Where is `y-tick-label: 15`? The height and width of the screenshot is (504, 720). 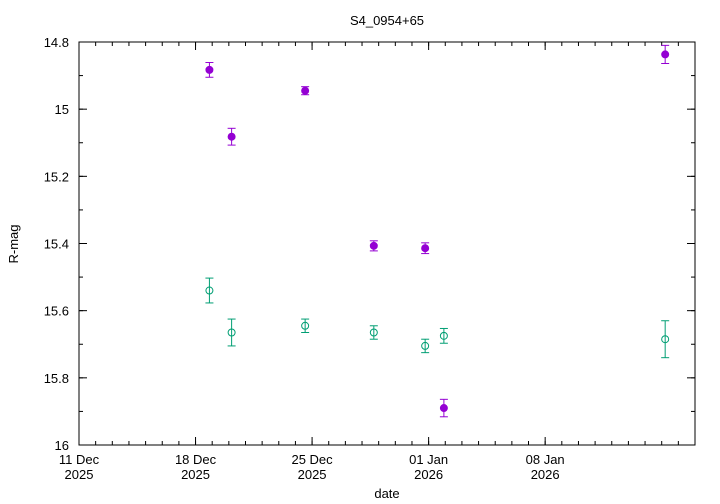 y-tick-label: 15 is located at coordinates (62, 109).